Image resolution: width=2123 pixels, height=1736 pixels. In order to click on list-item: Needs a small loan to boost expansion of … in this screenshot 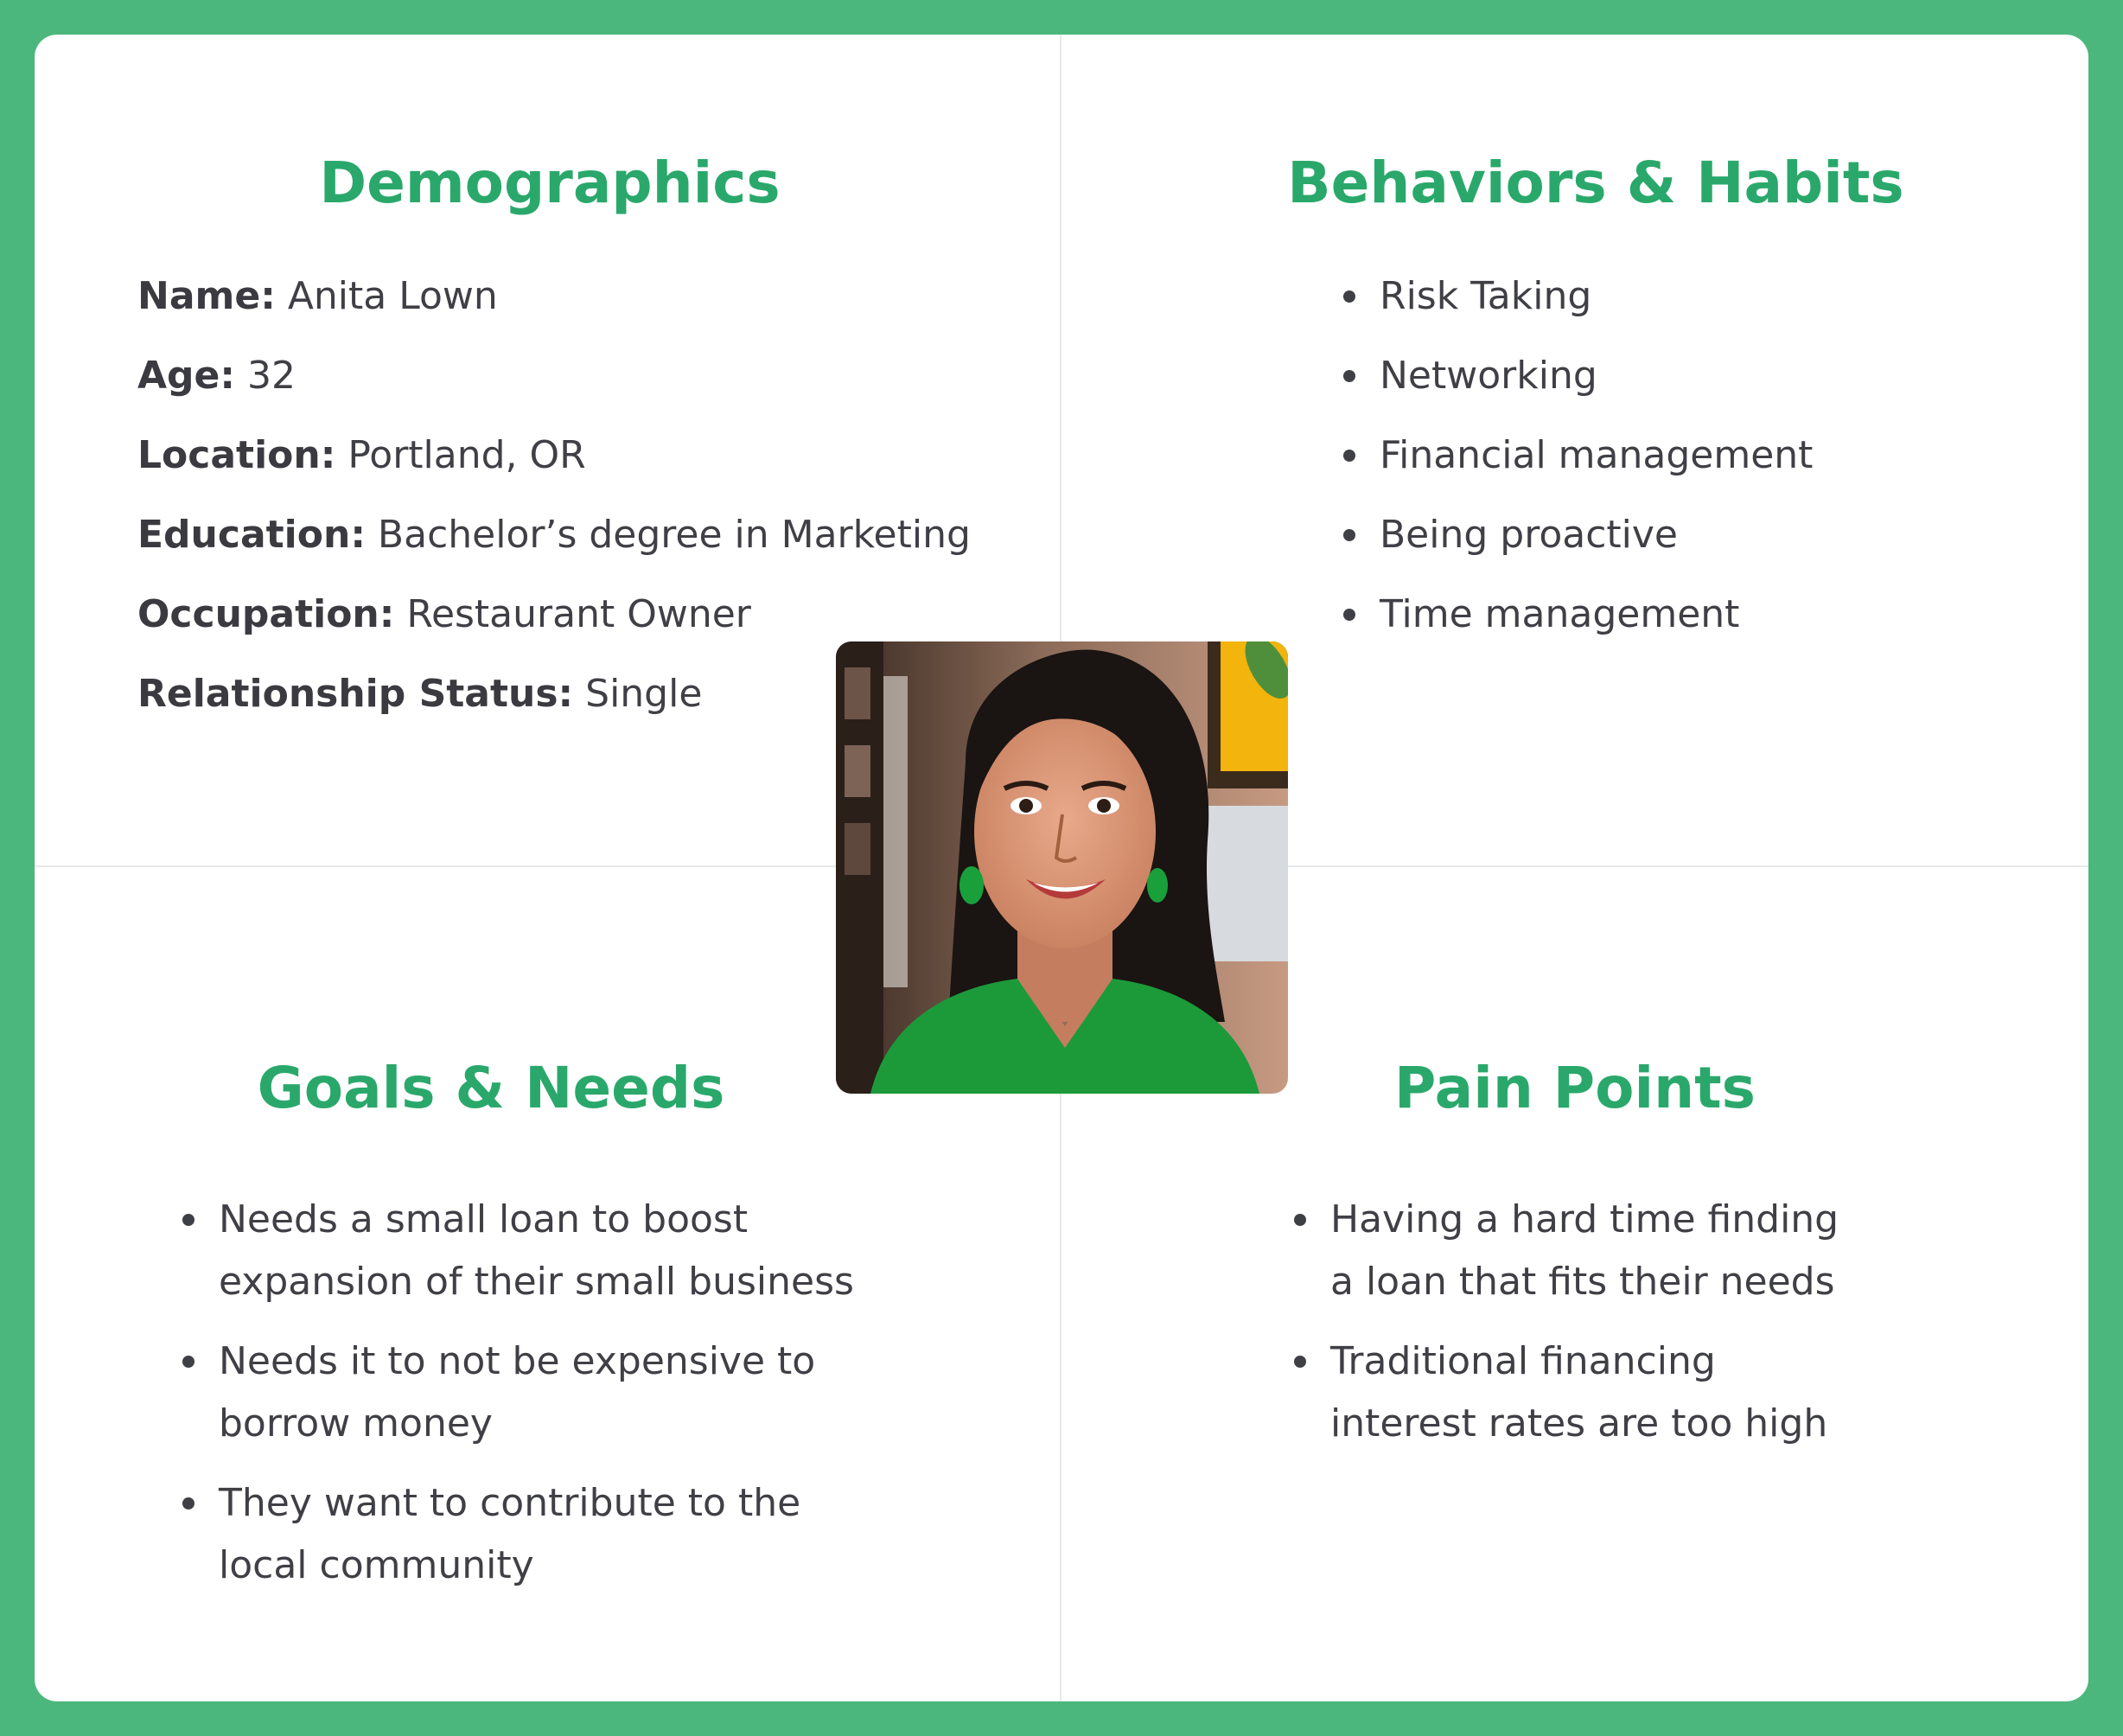, I will do `click(515, 1251)`.